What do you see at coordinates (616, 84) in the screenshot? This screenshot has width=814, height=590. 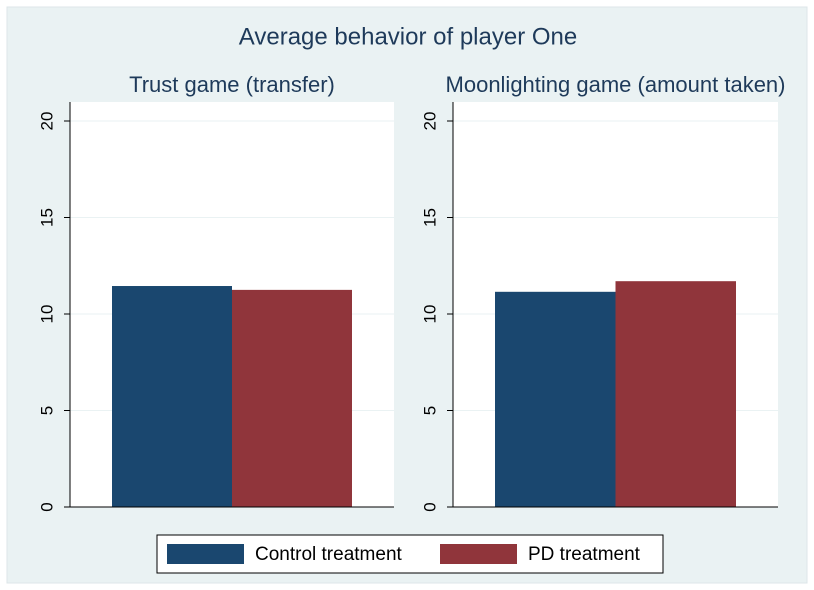 I see `panel-title: Moonlighting game (amount taken)` at bounding box center [616, 84].